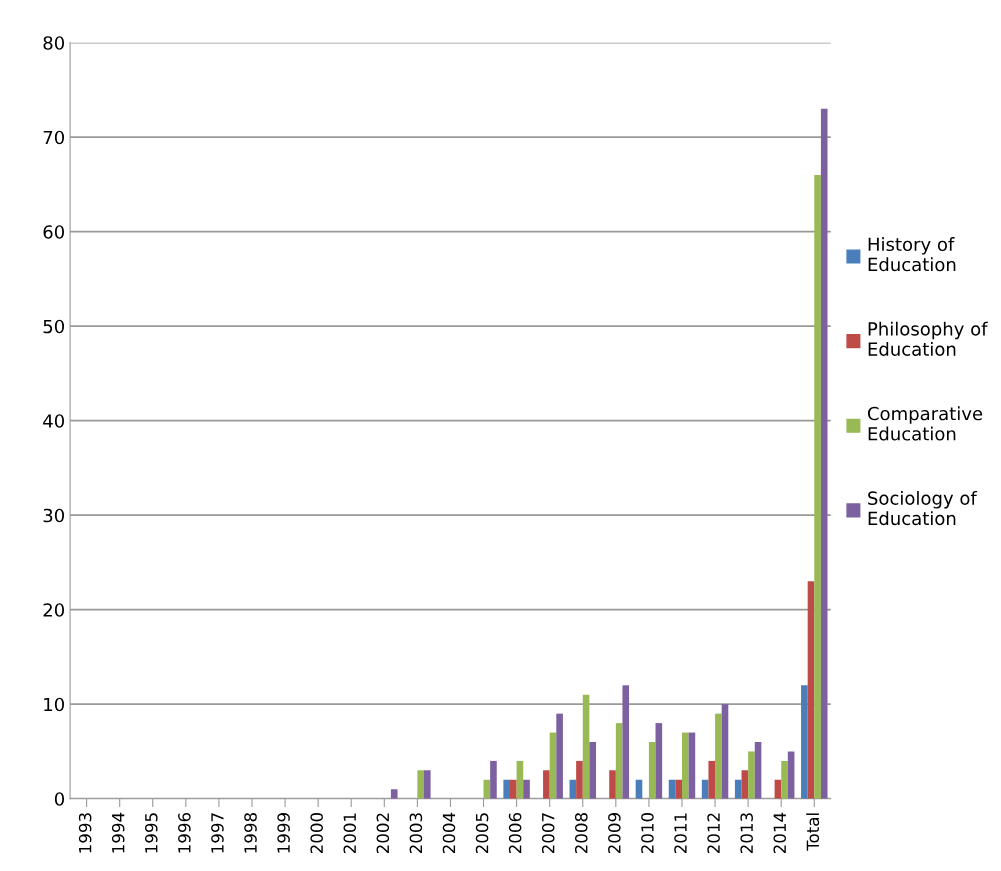 This screenshot has width=1001, height=871. What do you see at coordinates (746, 833) in the screenshot?
I see `x-tick-label: 2013` at bounding box center [746, 833].